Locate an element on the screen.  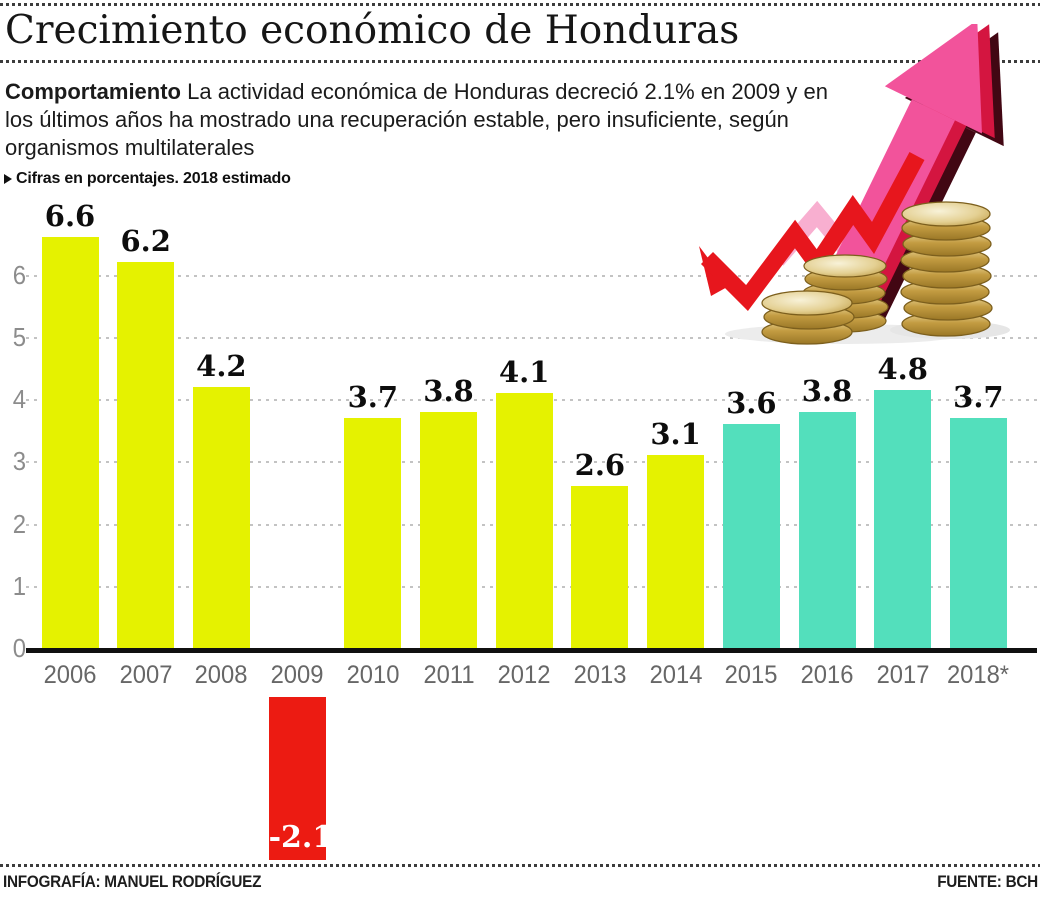
bar-value-2018*: 3.7 is located at coordinates (978, 396).